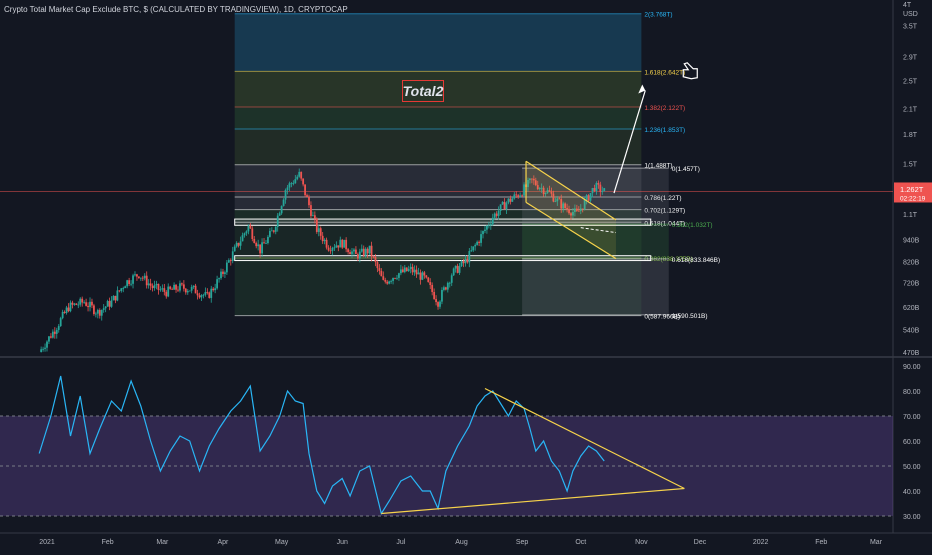 The image size is (932, 555). I want to click on fib-level-label: 1.382(2.122T), so click(664, 108).